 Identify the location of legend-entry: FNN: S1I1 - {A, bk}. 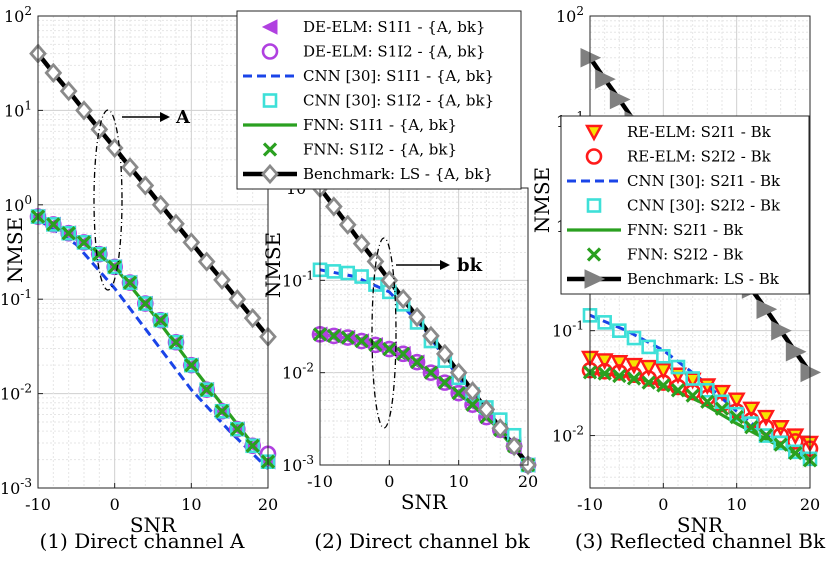
(350, 125).